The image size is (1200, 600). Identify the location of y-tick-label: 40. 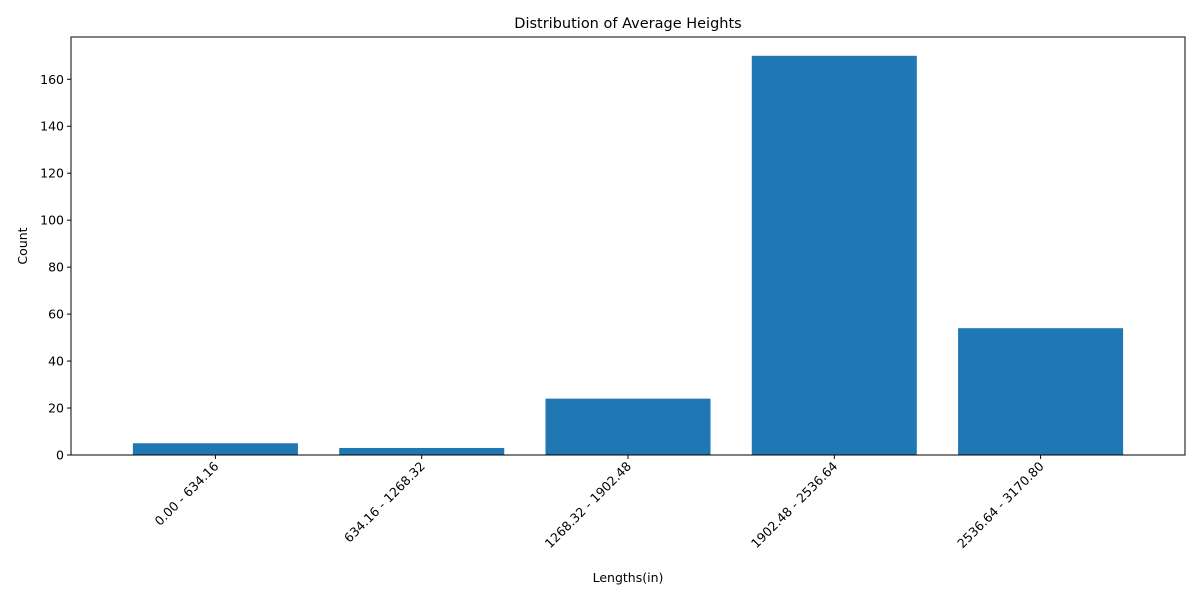
(56, 361).